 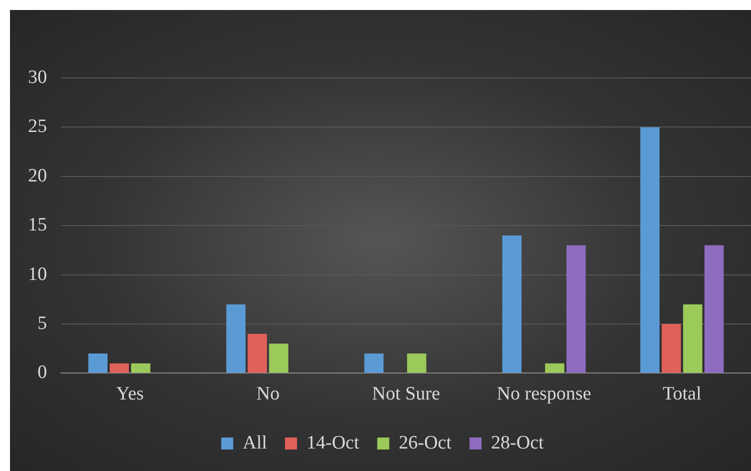 I want to click on legend-label: All, so click(x=254, y=443).